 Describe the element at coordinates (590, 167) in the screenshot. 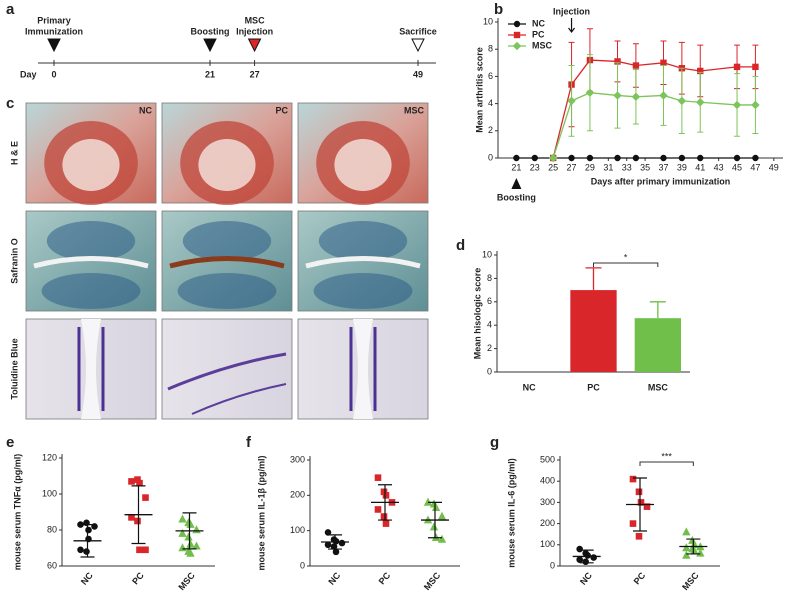

I see `x-tick-label: 29` at that location.